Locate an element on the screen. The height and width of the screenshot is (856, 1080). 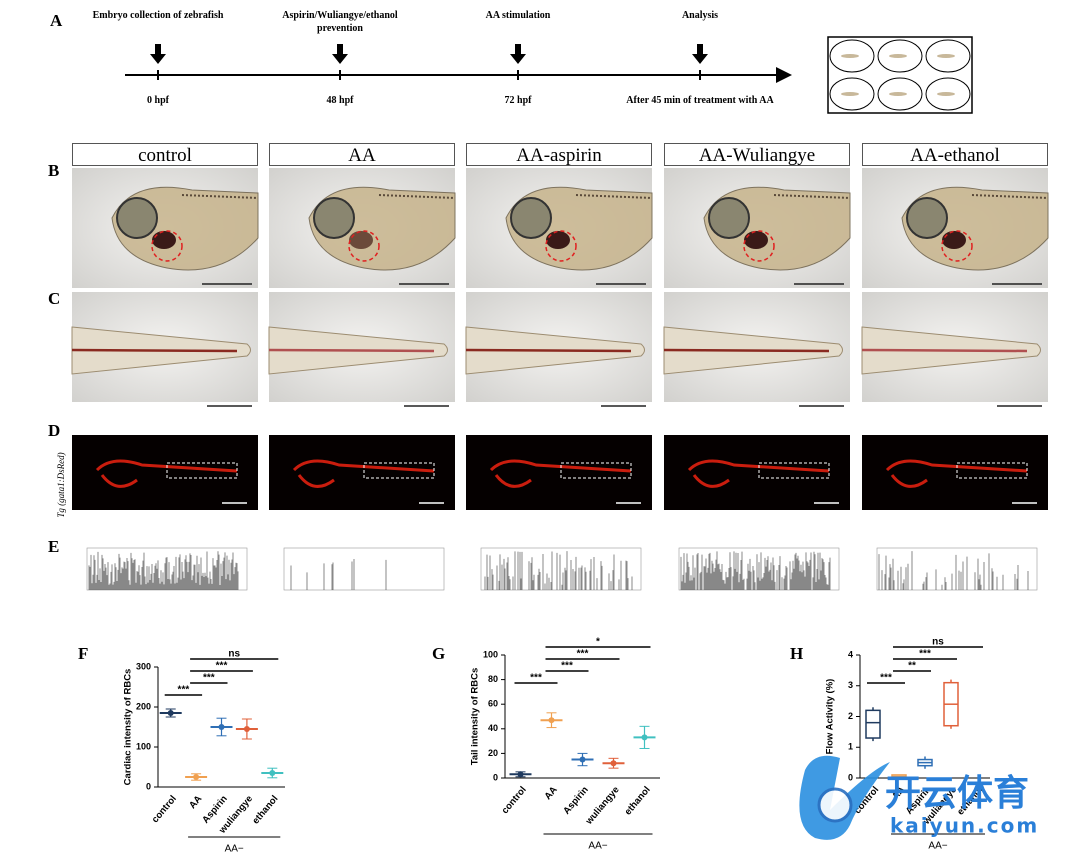
panel-label: F is located at coordinates (83, 653).